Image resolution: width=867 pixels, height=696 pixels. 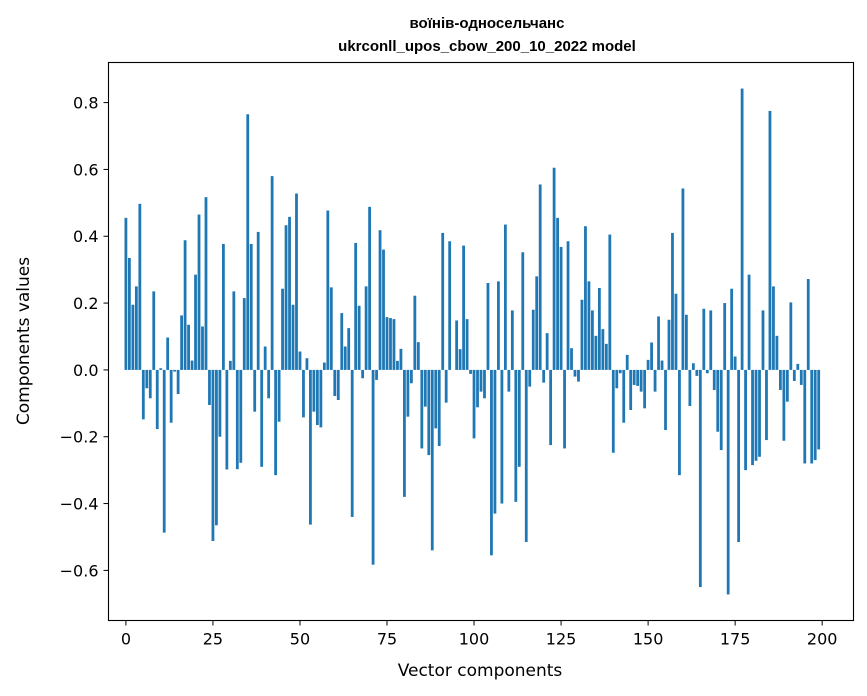 I want to click on x-tick-label: 100, so click(x=474, y=639).